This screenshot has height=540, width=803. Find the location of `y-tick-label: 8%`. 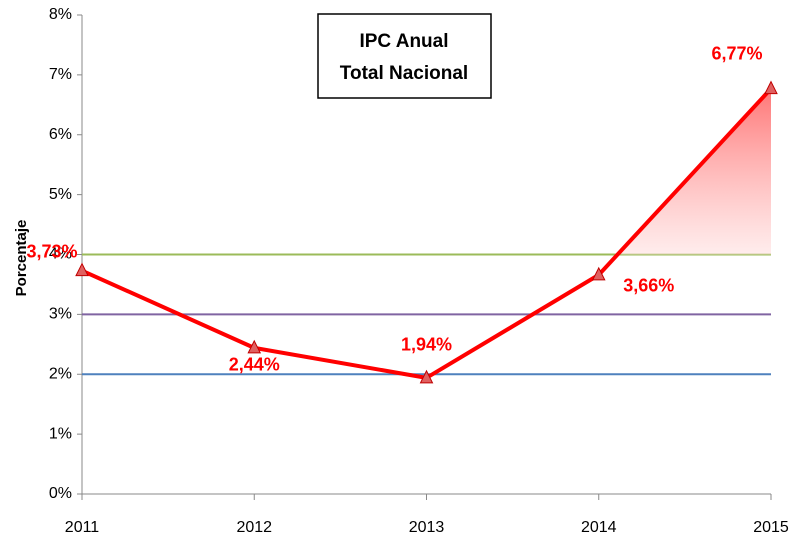

y-tick-label: 8% is located at coordinates (60, 14).